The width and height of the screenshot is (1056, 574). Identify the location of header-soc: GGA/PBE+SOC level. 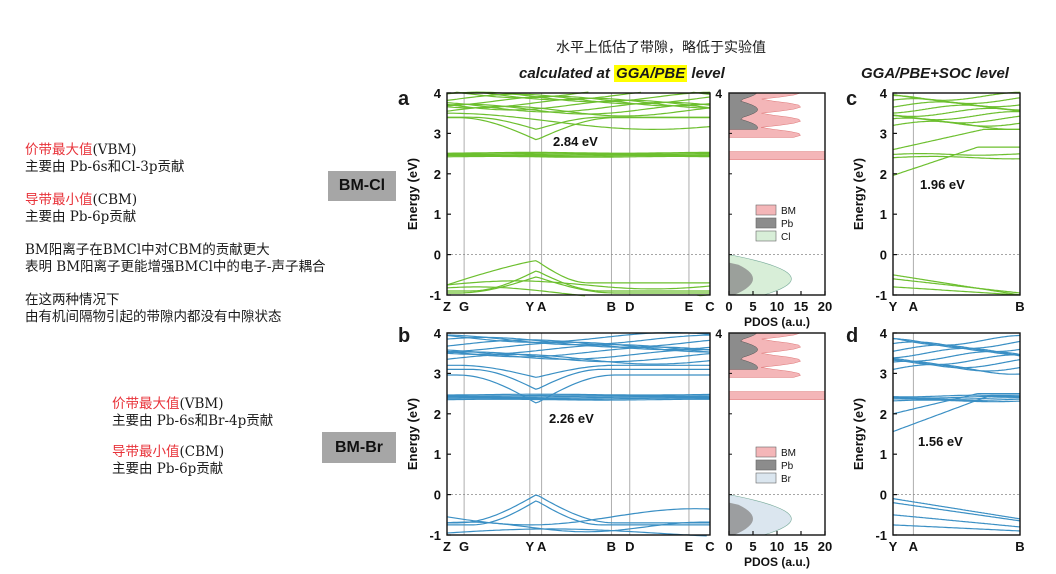
(935, 73).